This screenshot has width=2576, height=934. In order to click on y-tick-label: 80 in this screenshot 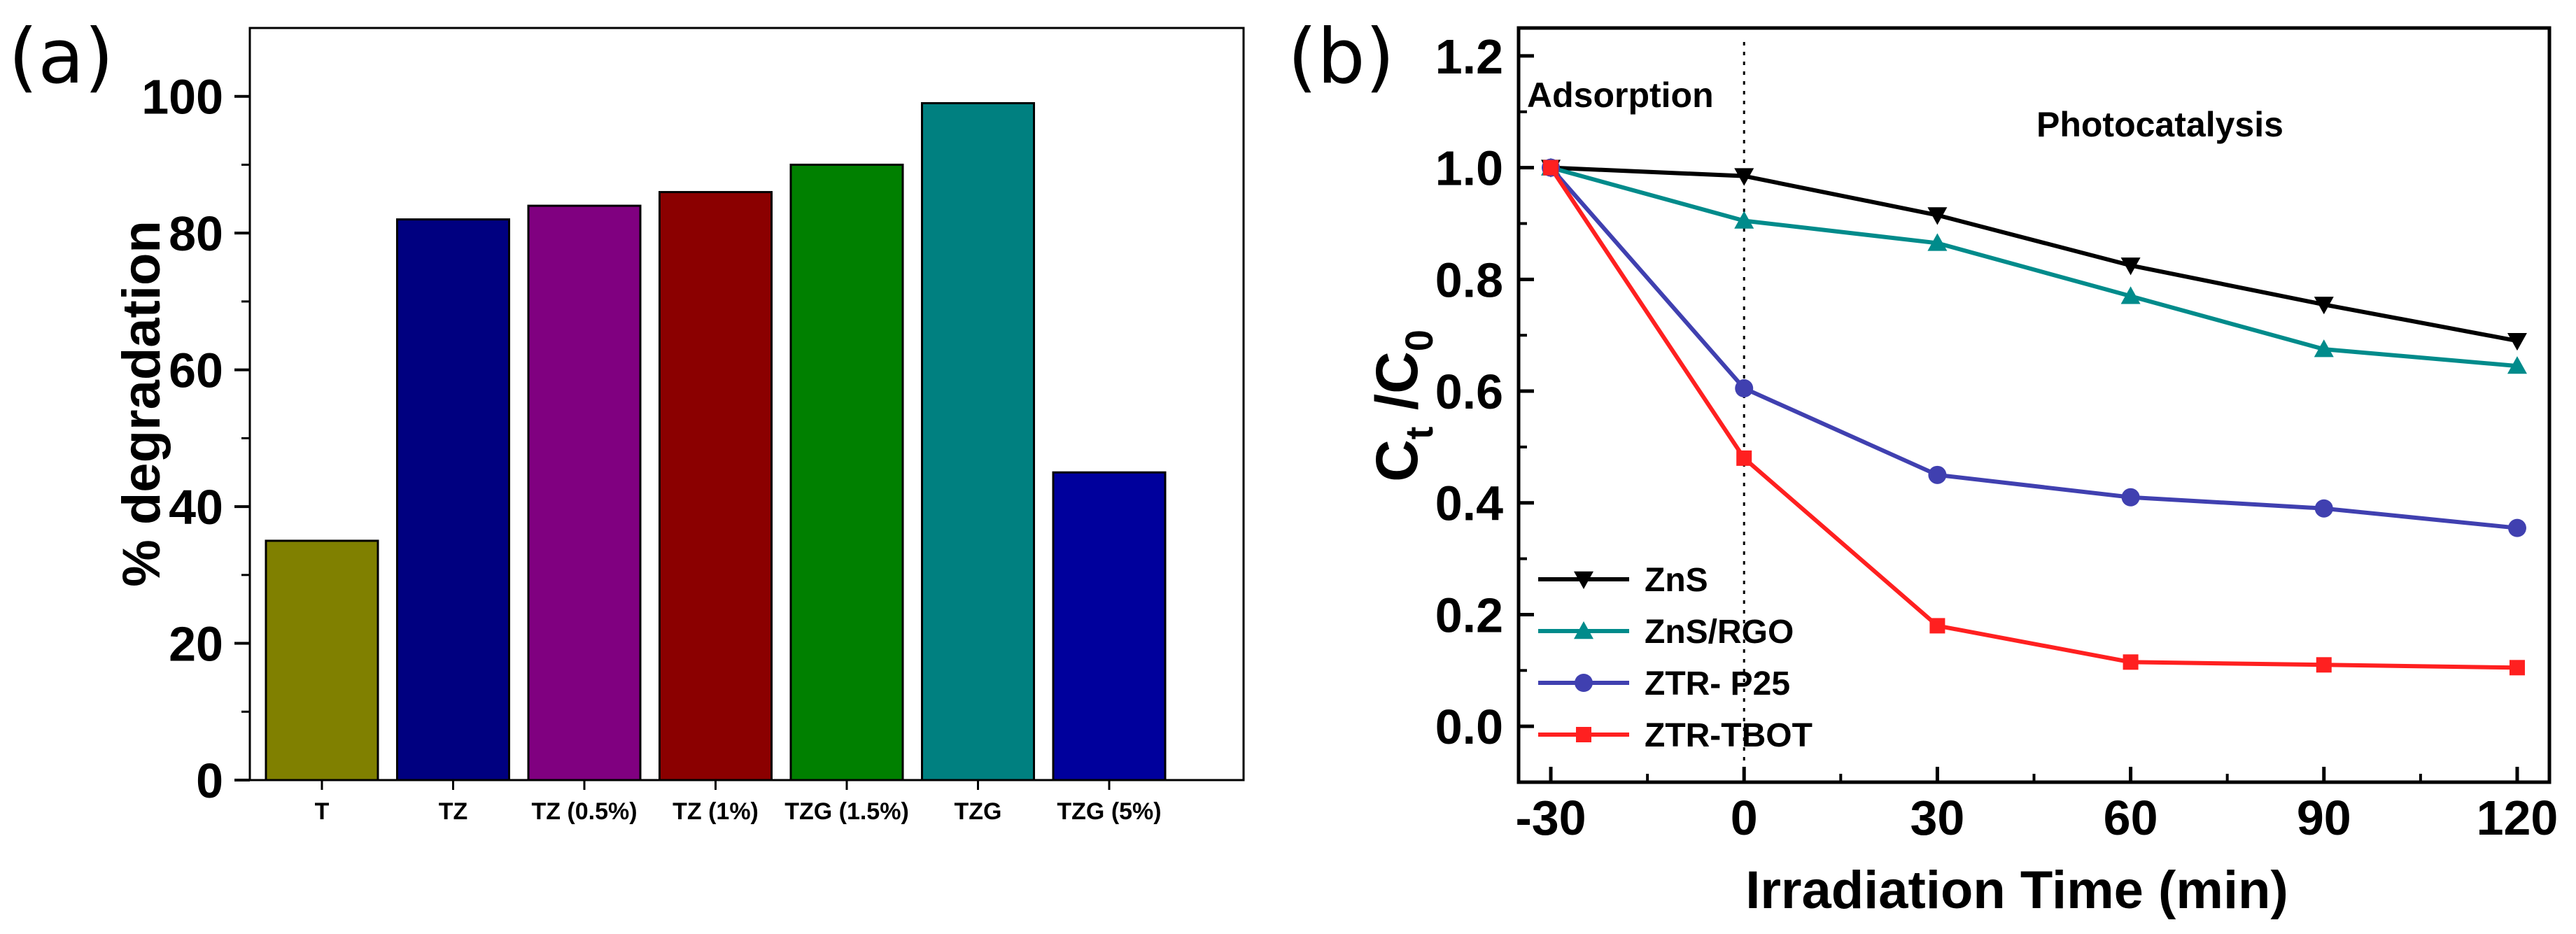, I will do `click(196, 233)`.